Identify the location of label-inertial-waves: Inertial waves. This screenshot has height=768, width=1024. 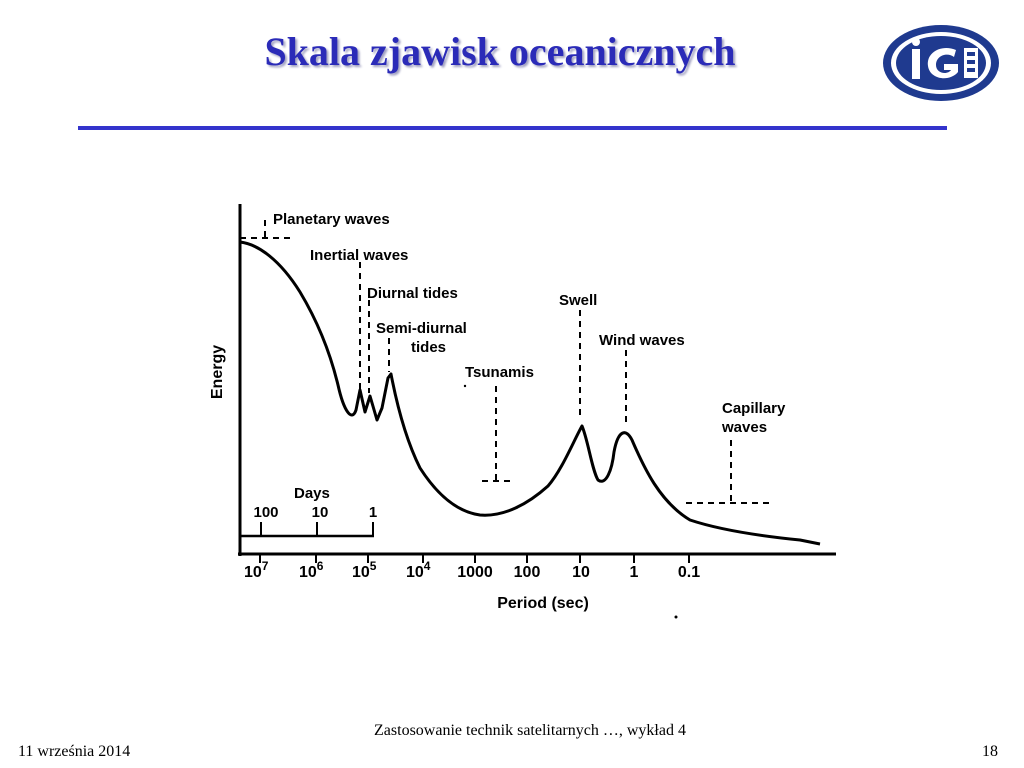
(359, 255).